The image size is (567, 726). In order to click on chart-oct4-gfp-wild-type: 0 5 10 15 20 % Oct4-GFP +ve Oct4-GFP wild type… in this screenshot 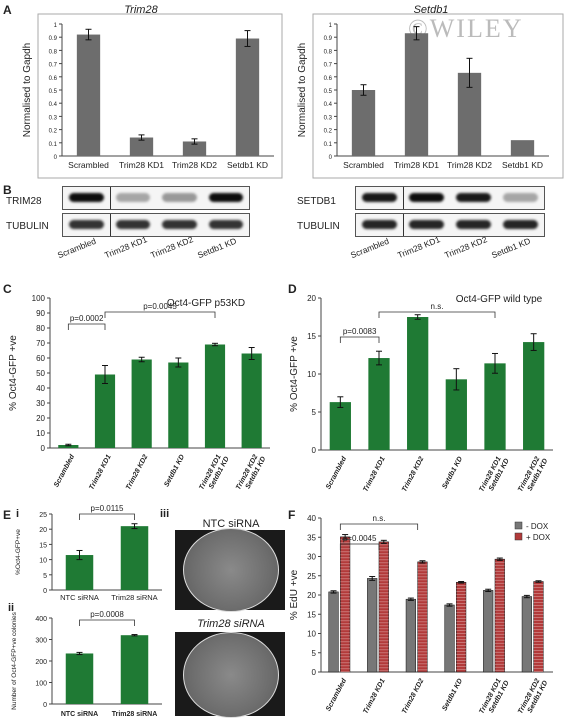, I will do `click(421, 394)`.